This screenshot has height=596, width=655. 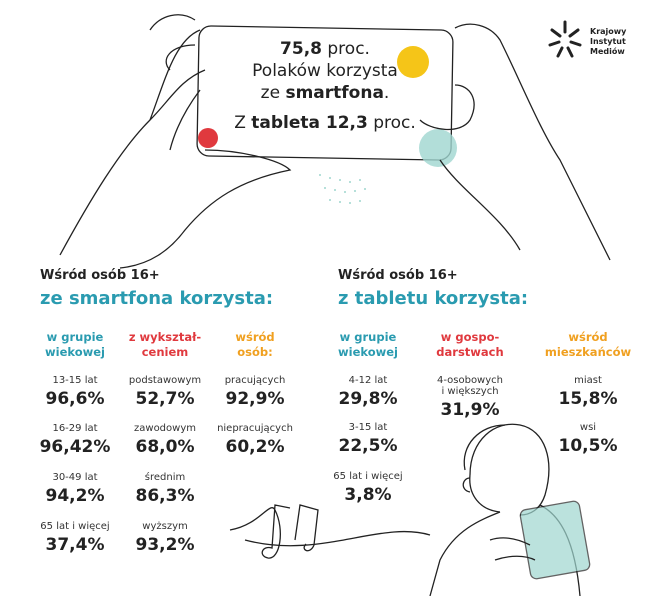 I want to click on item-label: miast, so click(x=588, y=380).